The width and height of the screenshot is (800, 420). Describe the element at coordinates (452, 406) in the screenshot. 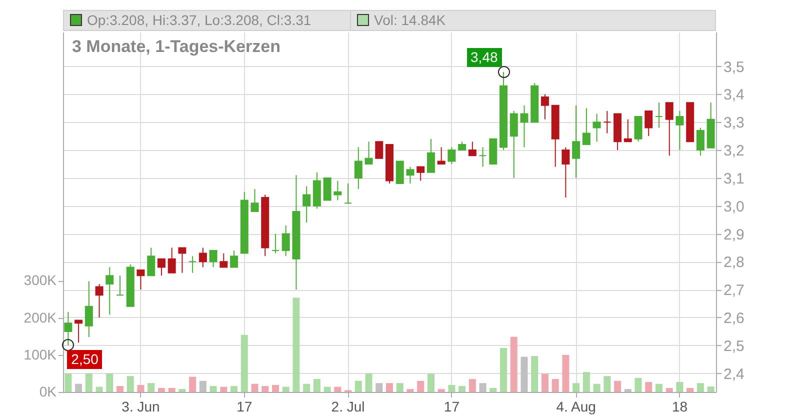

I see `x-tick-label: 17` at that location.